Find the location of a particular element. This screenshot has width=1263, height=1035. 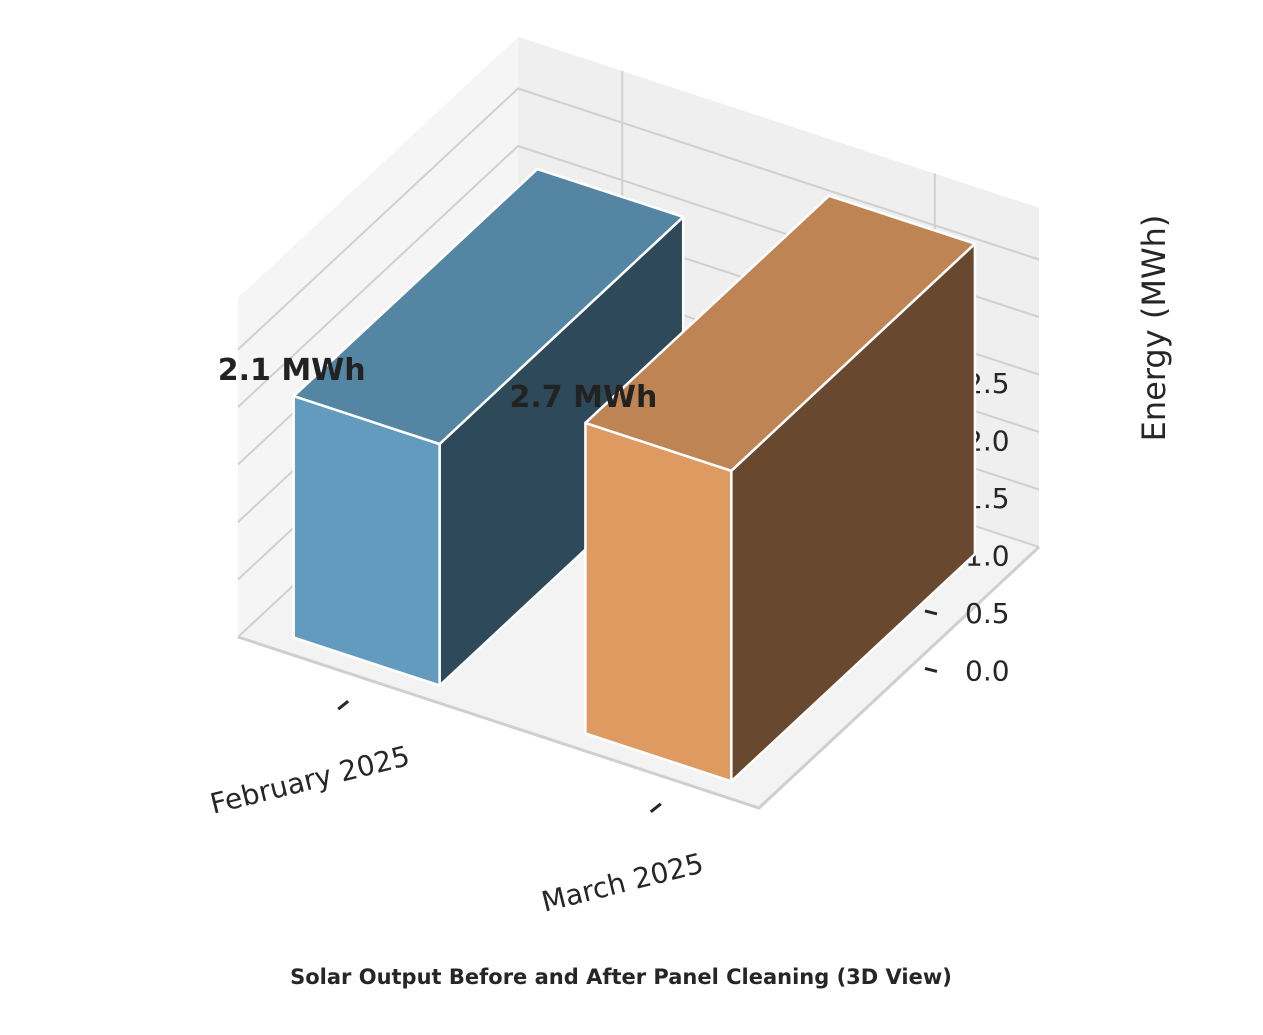

bar-value-label: 2.7 MWh is located at coordinates (583, 397).